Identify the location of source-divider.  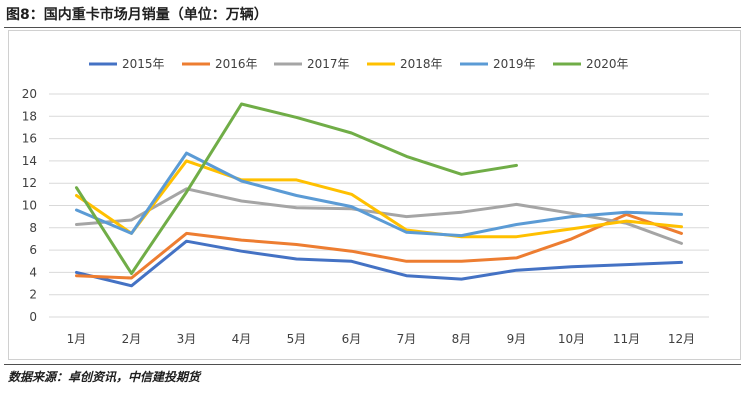
(372, 364).